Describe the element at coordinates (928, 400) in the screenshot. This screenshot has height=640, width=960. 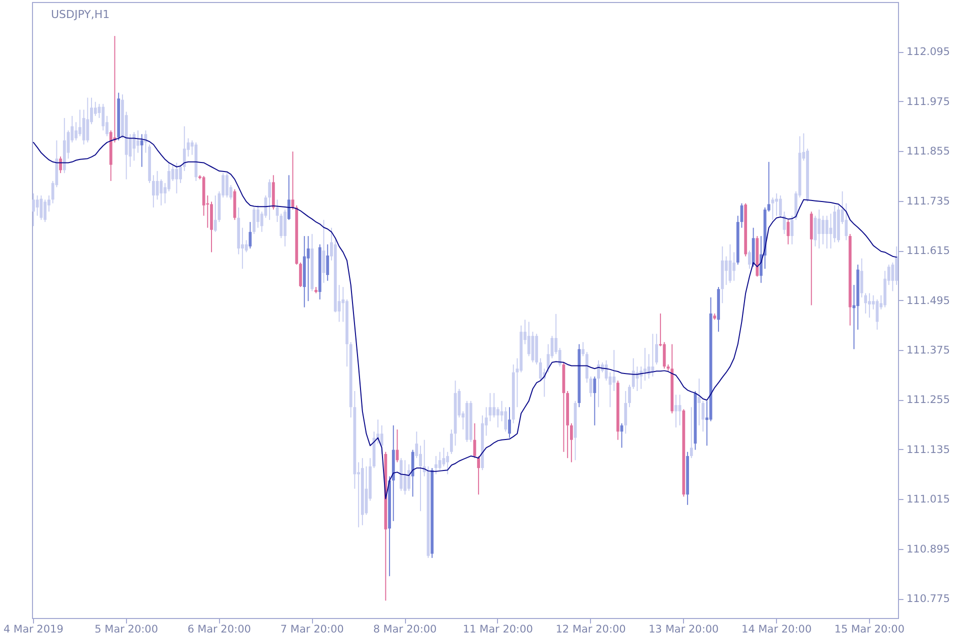
I see `y-tick-label: 111.255` at that location.